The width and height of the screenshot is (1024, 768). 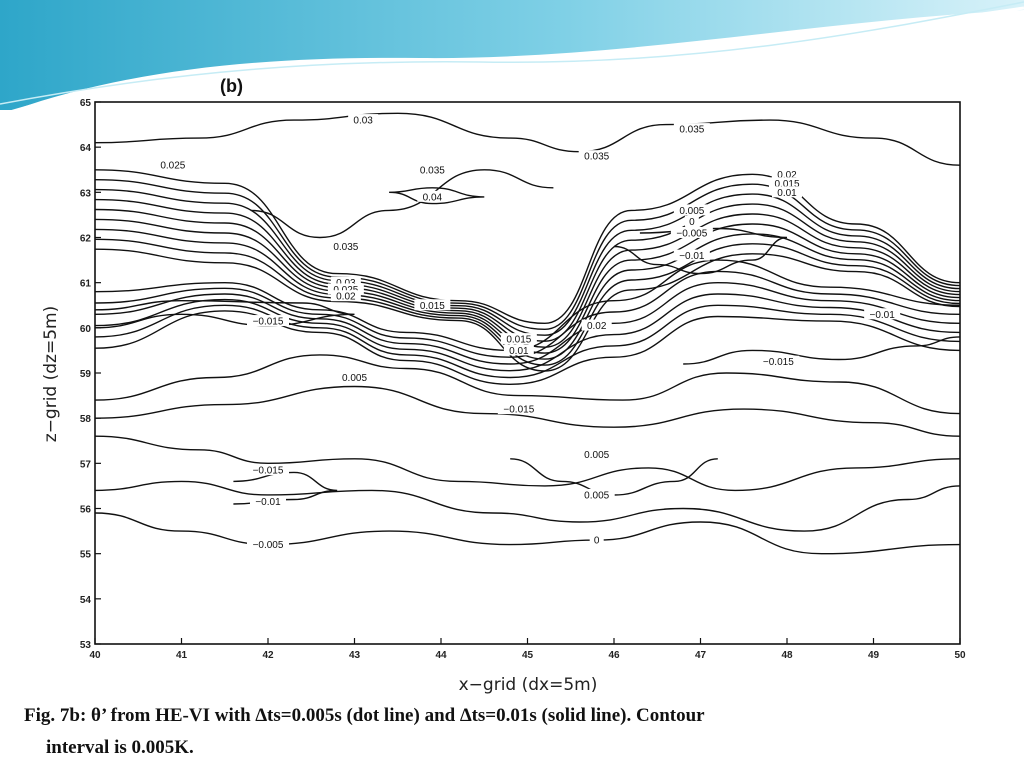 What do you see at coordinates (701, 655) in the screenshot?
I see `x-tick-label: 47` at bounding box center [701, 655].